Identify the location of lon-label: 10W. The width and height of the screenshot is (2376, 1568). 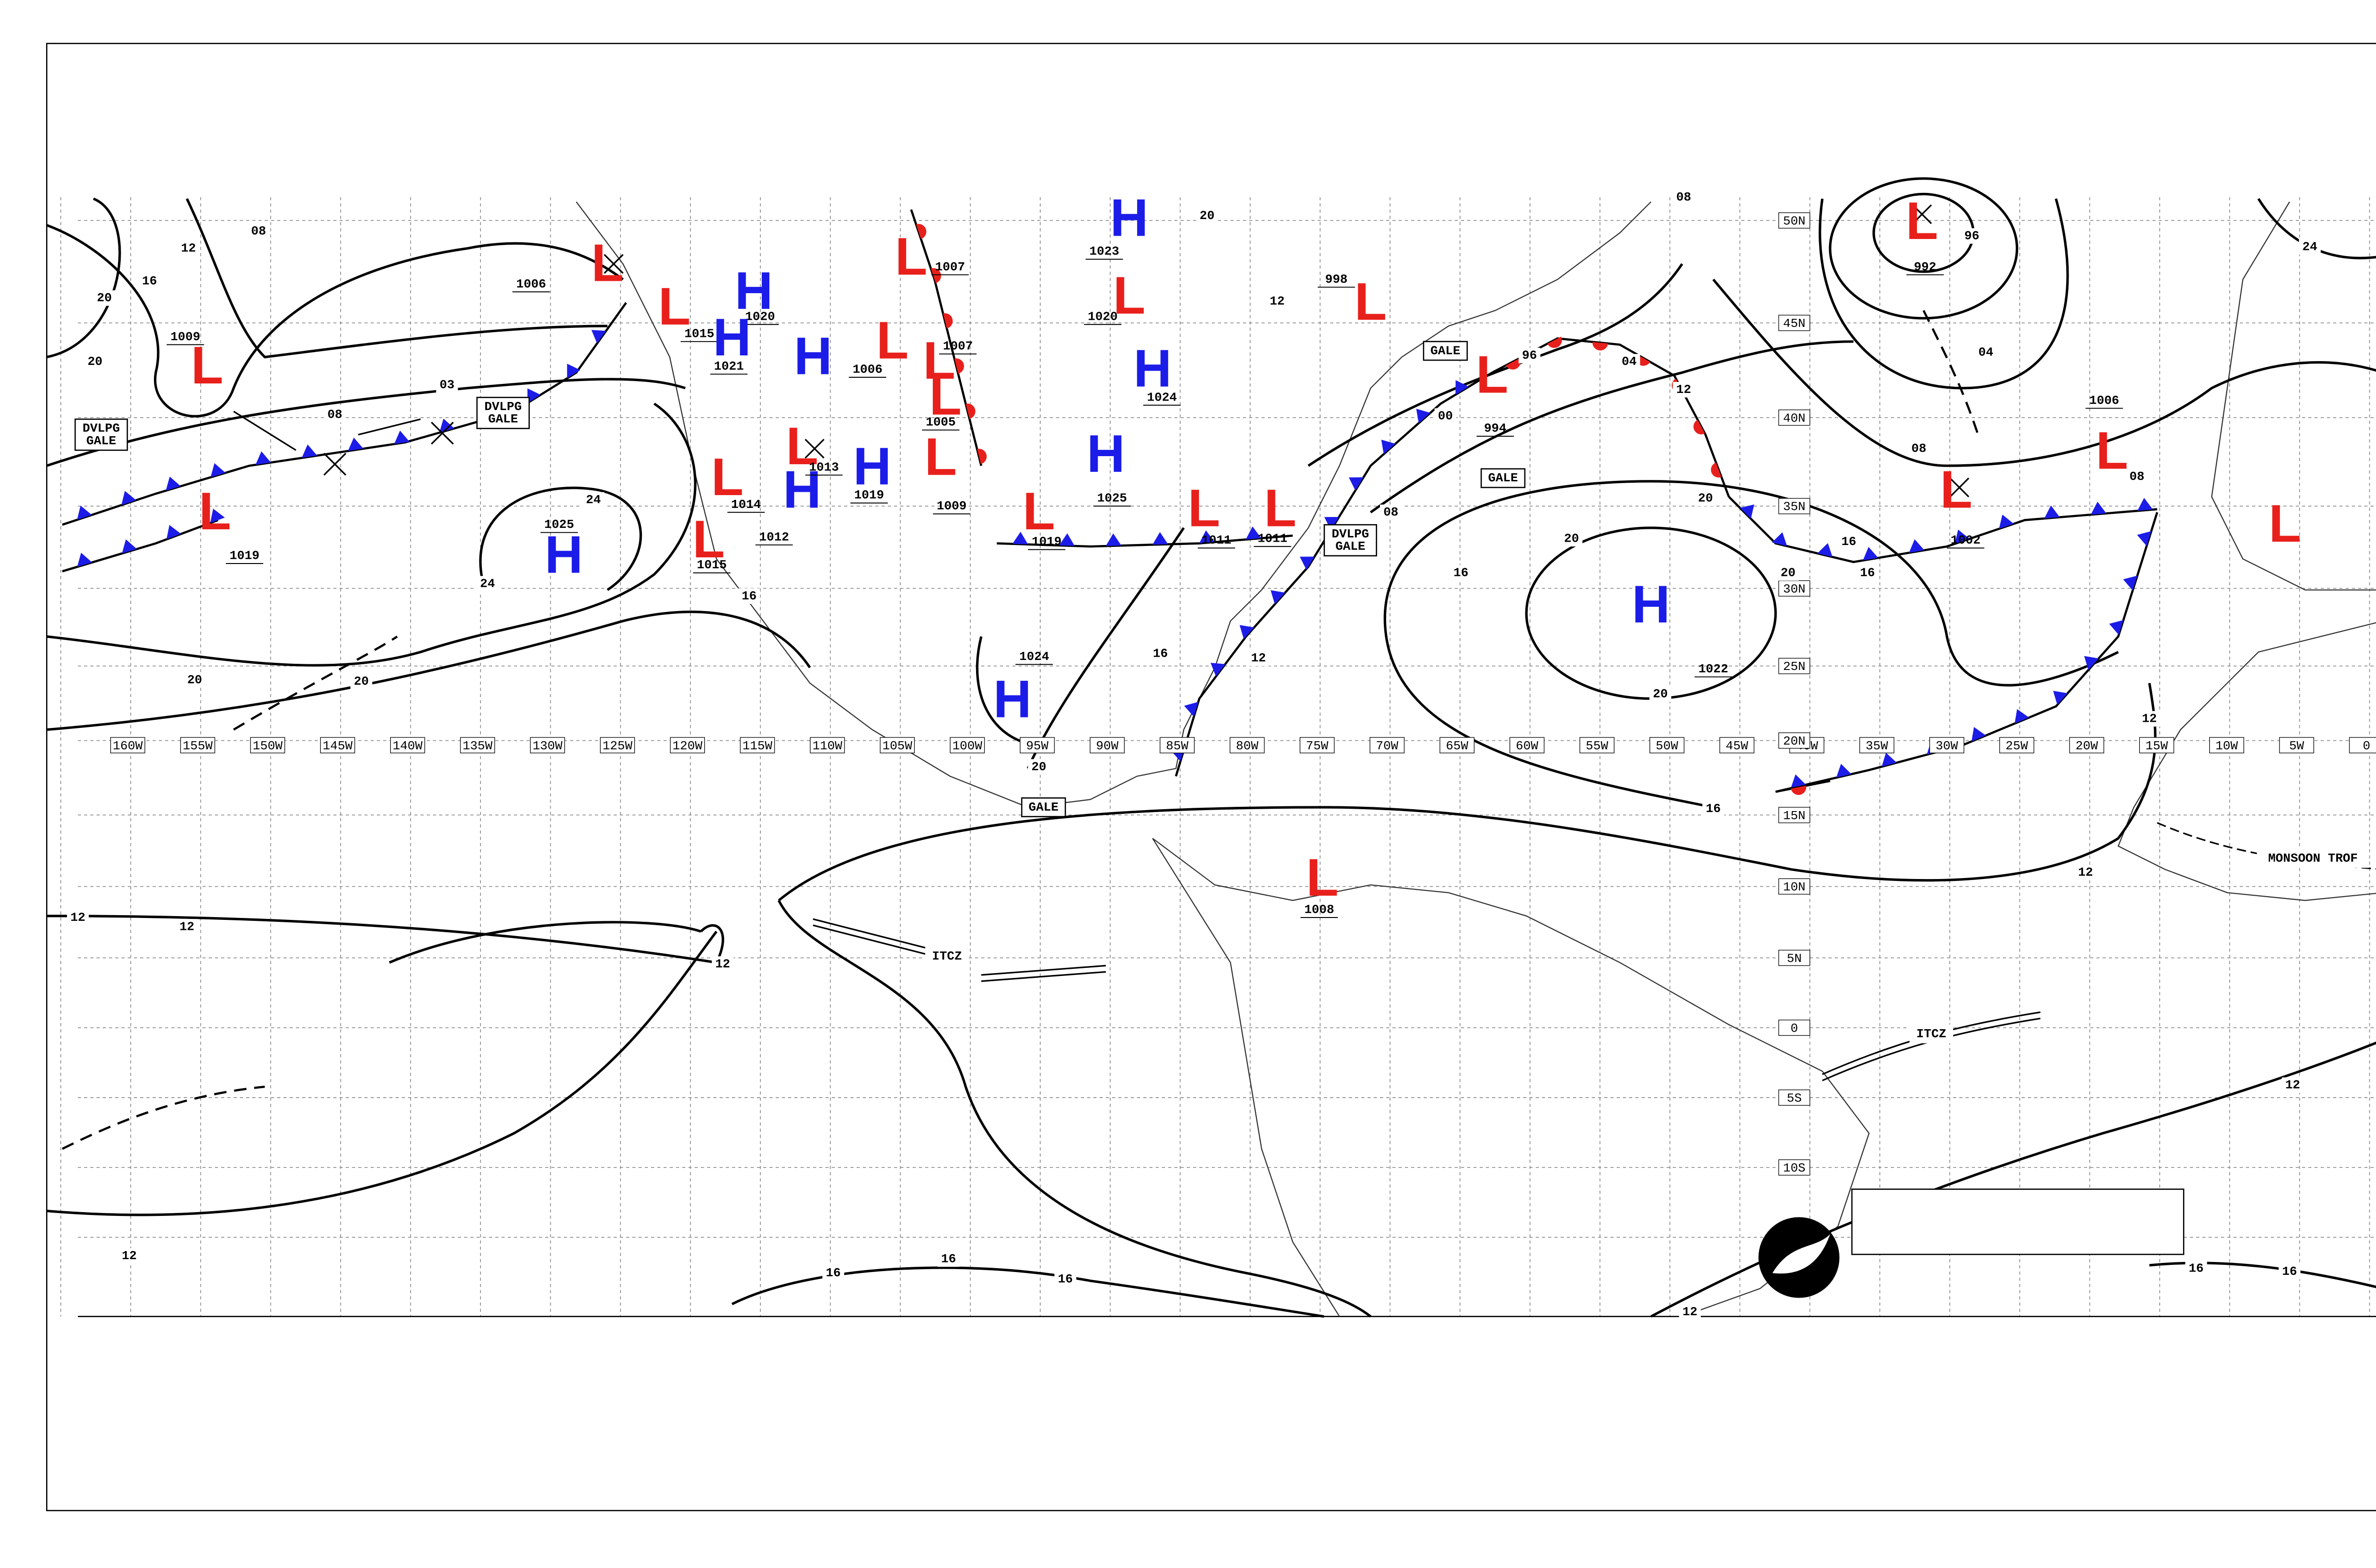
(2226, 746).